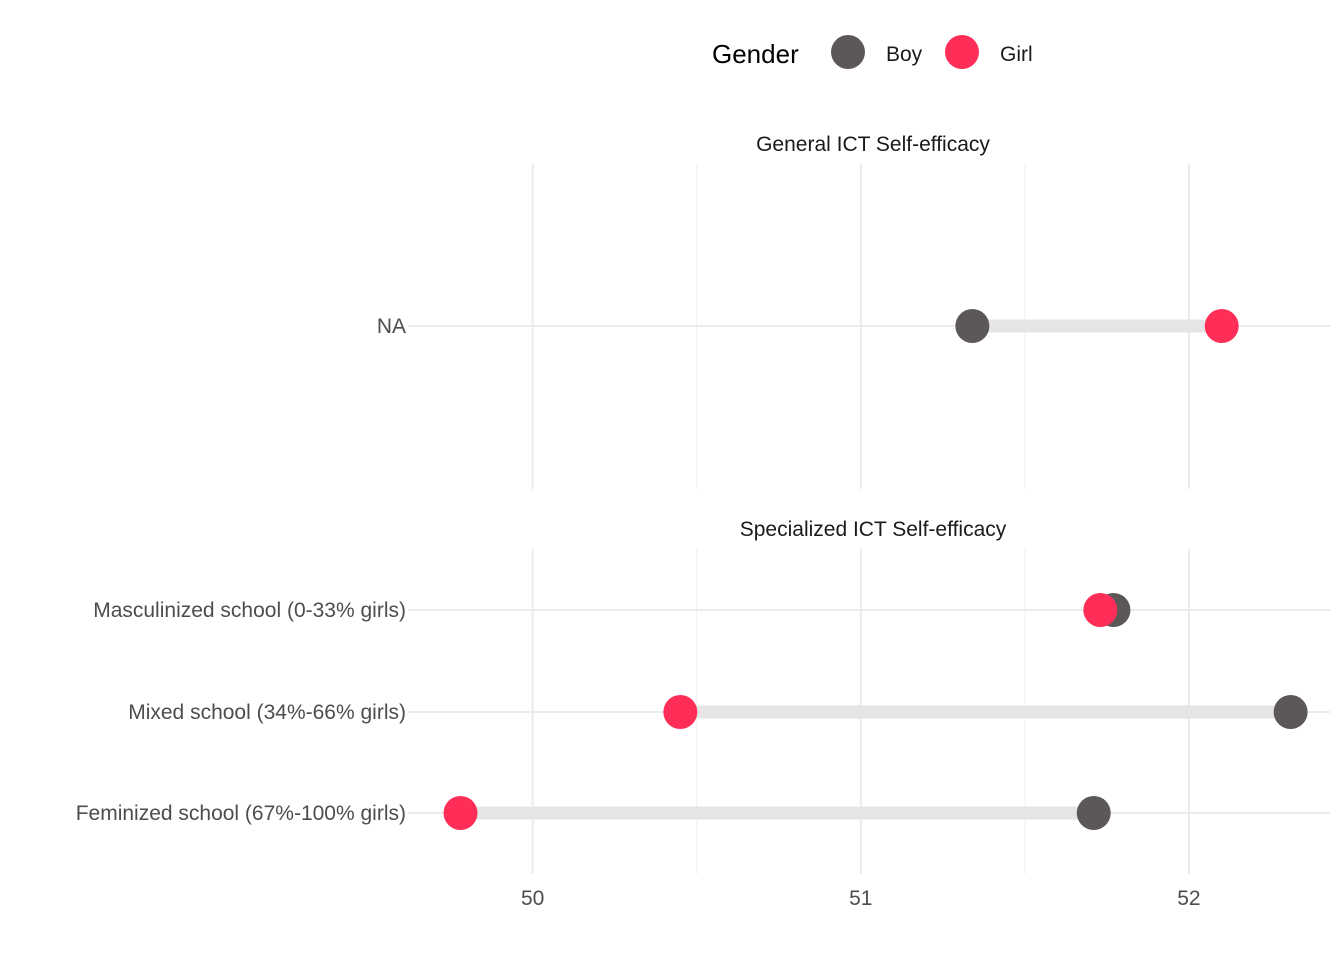  I want to click on legend-title: Gender, so click(755, 54).